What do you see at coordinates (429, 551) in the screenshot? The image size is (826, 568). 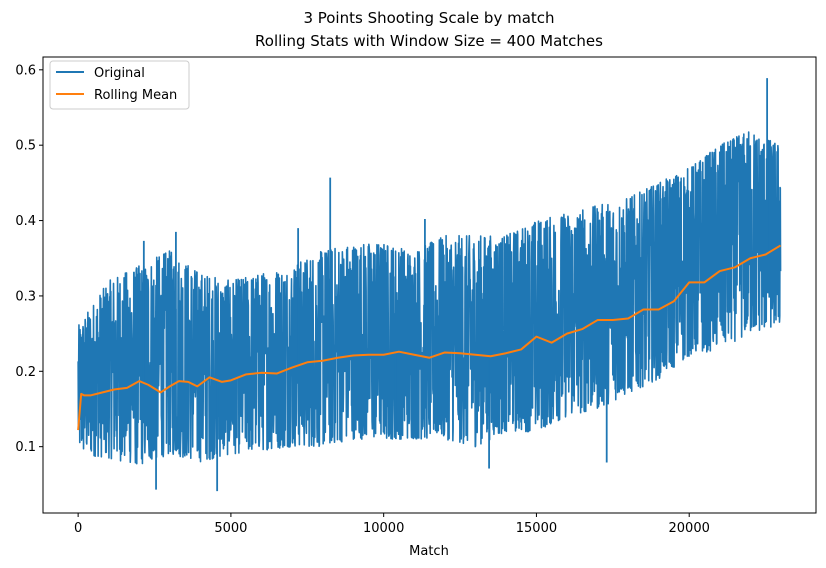 I see `x-axis-label: Match` at bounding box center [429, 551].